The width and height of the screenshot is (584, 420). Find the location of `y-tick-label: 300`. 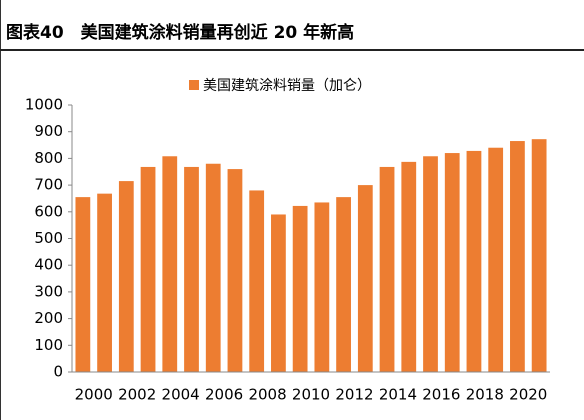

y-tick-label: 300 is located at coordinates (48, 291).